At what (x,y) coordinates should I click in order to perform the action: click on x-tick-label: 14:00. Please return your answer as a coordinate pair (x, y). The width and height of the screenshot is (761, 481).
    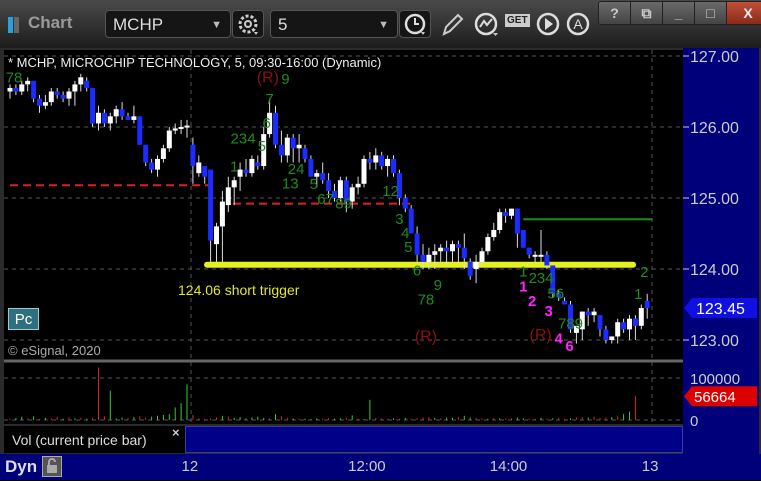
    Looking at the image, I should click on (508, 466).